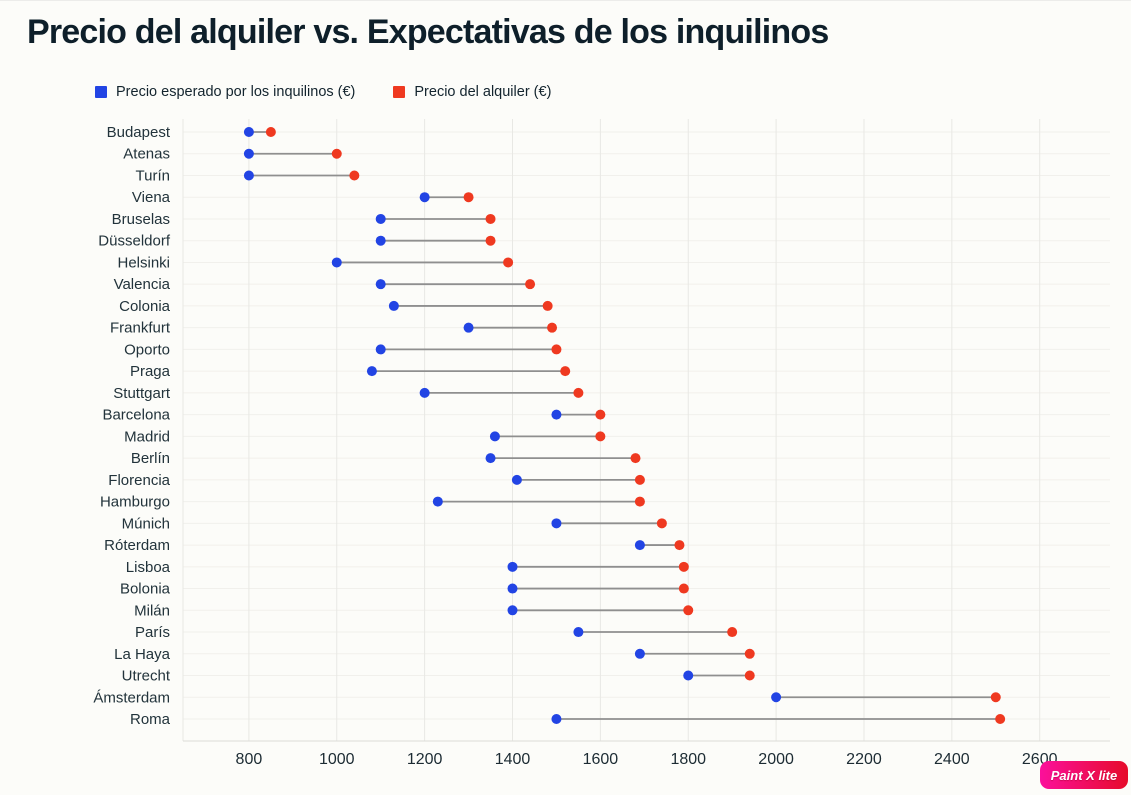 This screenshot has width=1131, height=795. I want to click on x-axis-tick-label: 800, so click(249, 759).